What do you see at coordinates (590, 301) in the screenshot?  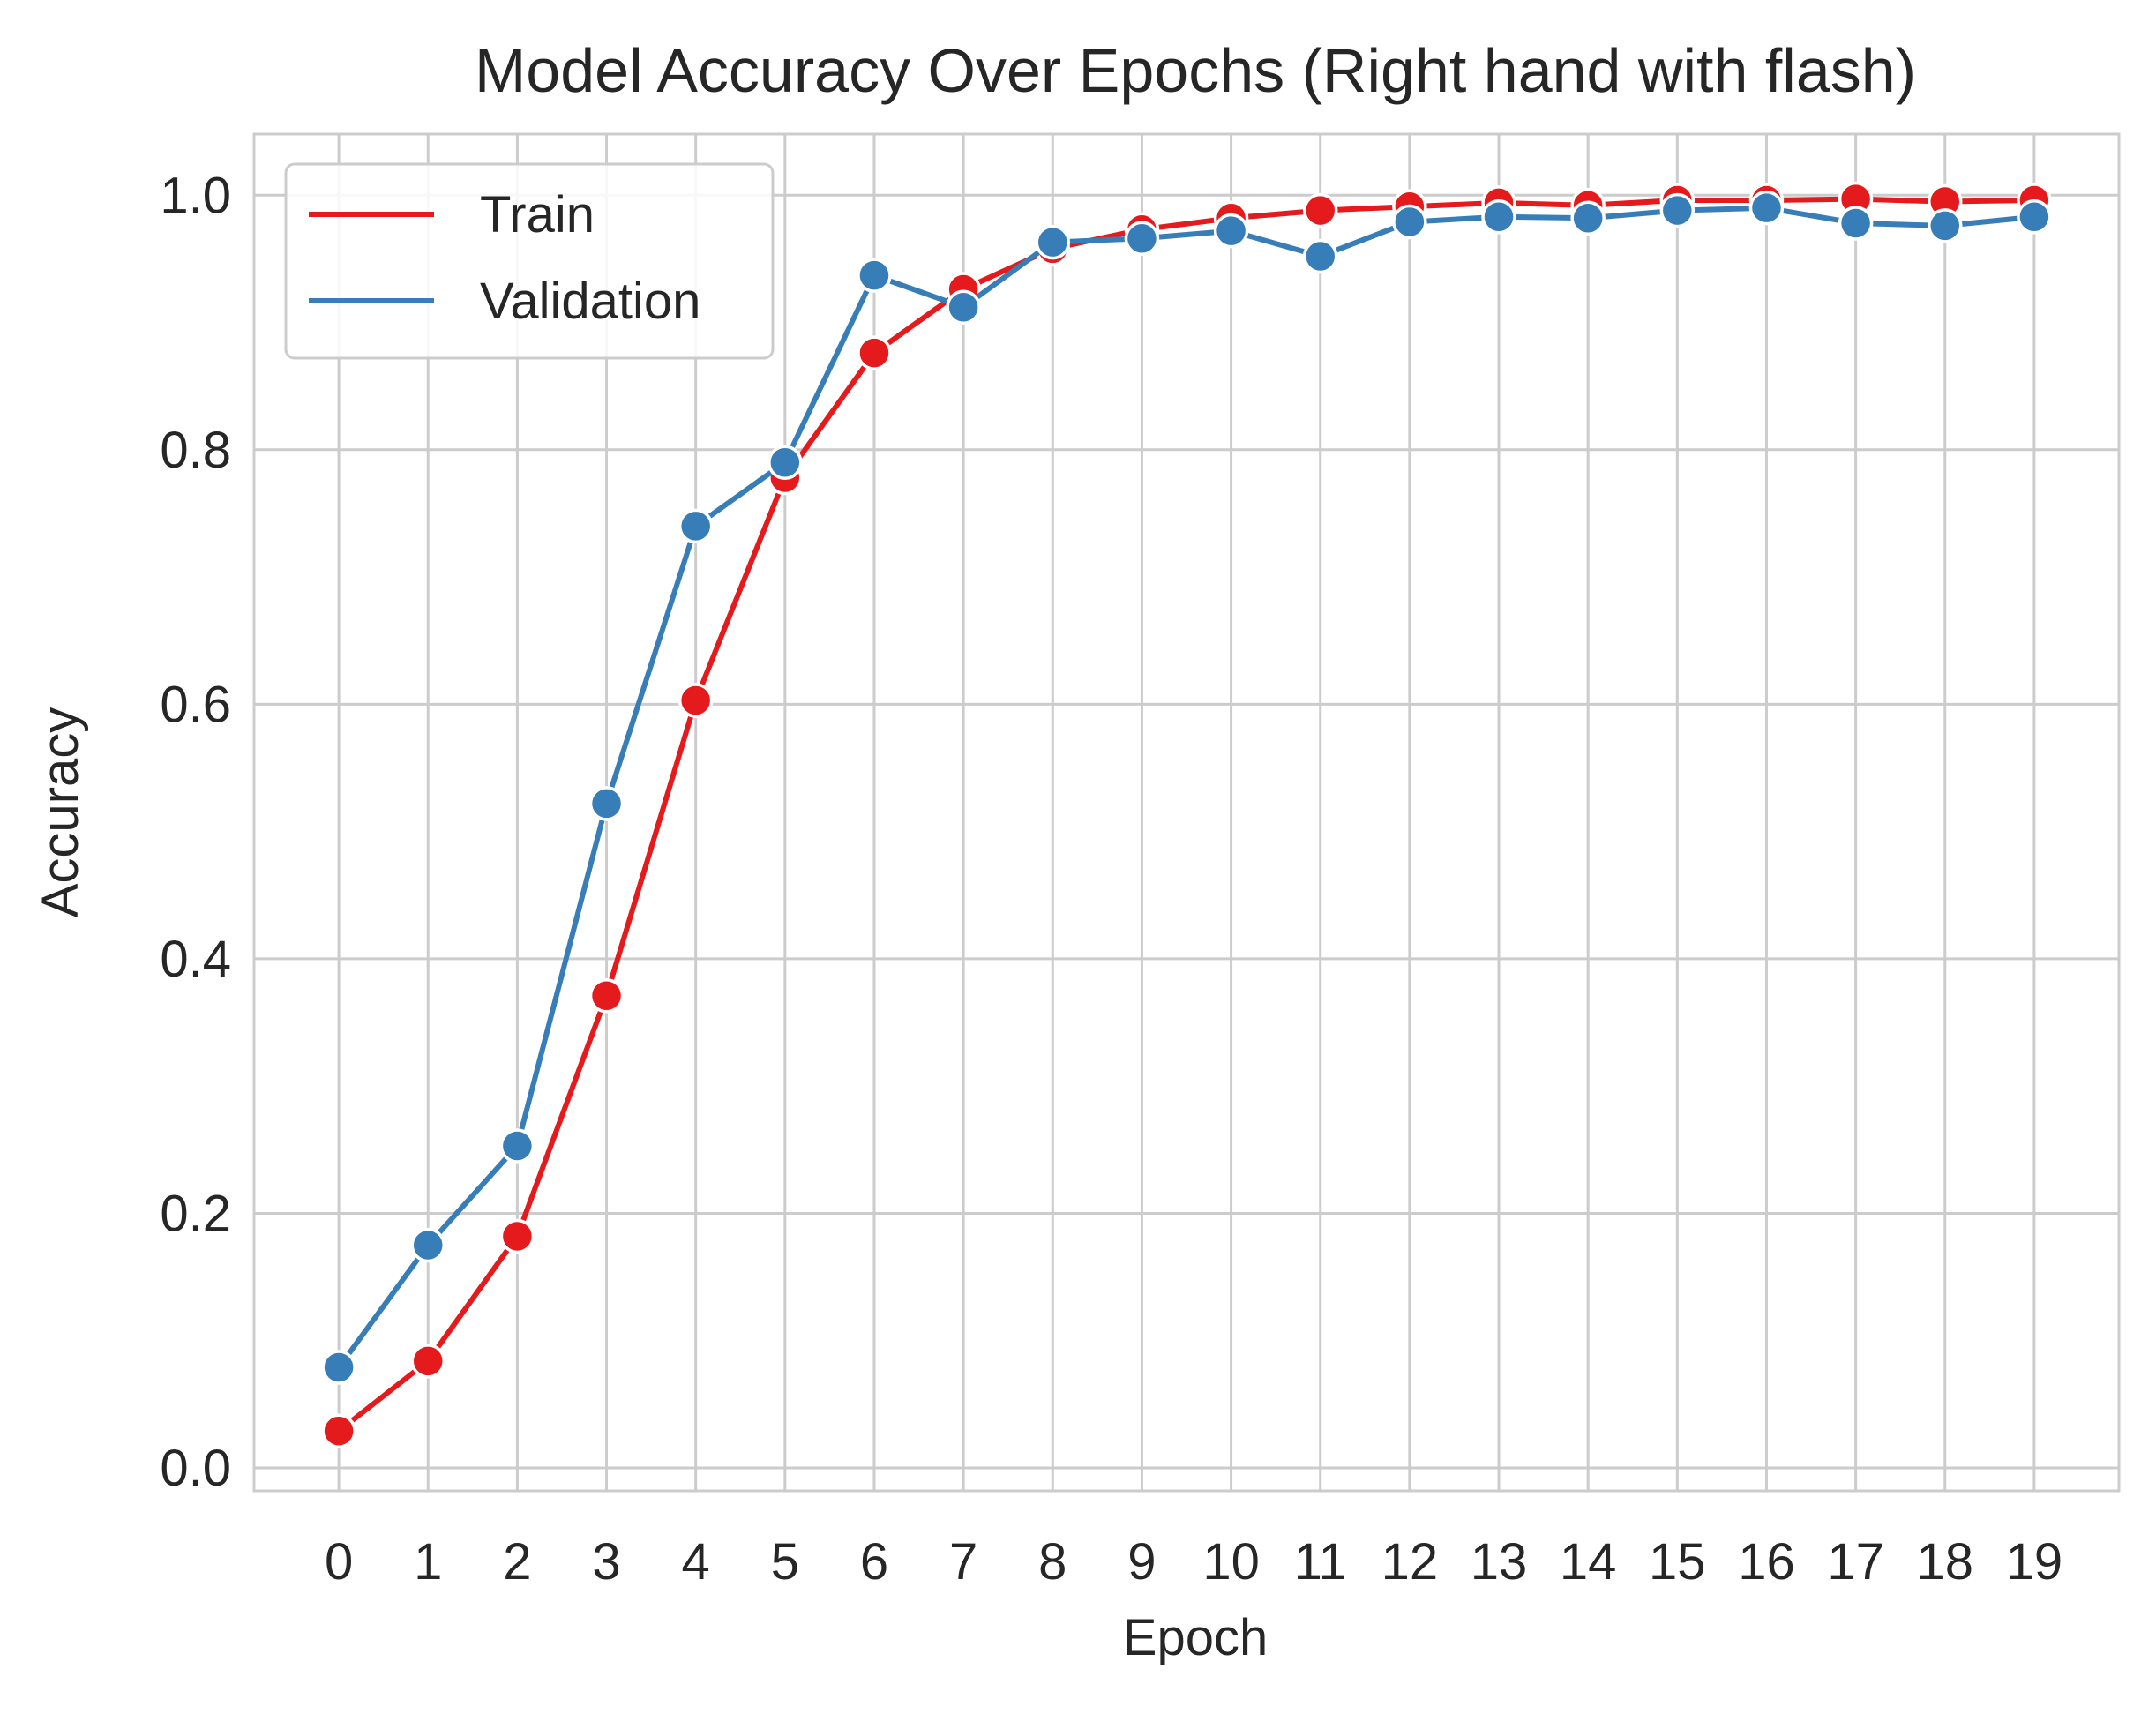 I see `legend-label-validation: Validation` at bounding box center [590, 301].